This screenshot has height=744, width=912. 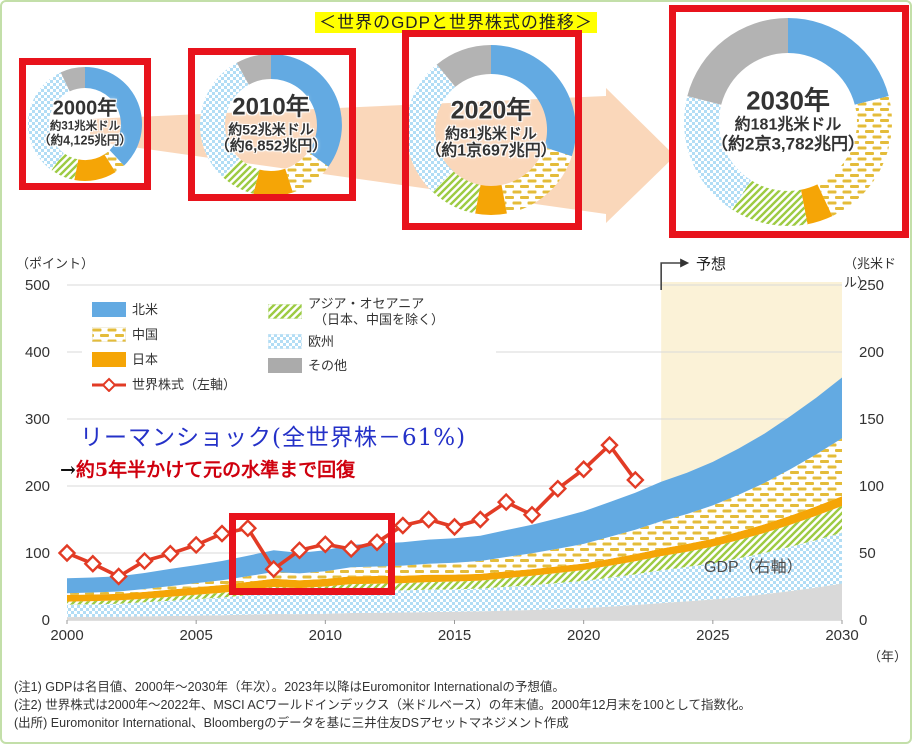 I want to click on donut-2010-label: 2010年 約52兆米ドル （約6,852兆円）, so click(x=271, y=123).